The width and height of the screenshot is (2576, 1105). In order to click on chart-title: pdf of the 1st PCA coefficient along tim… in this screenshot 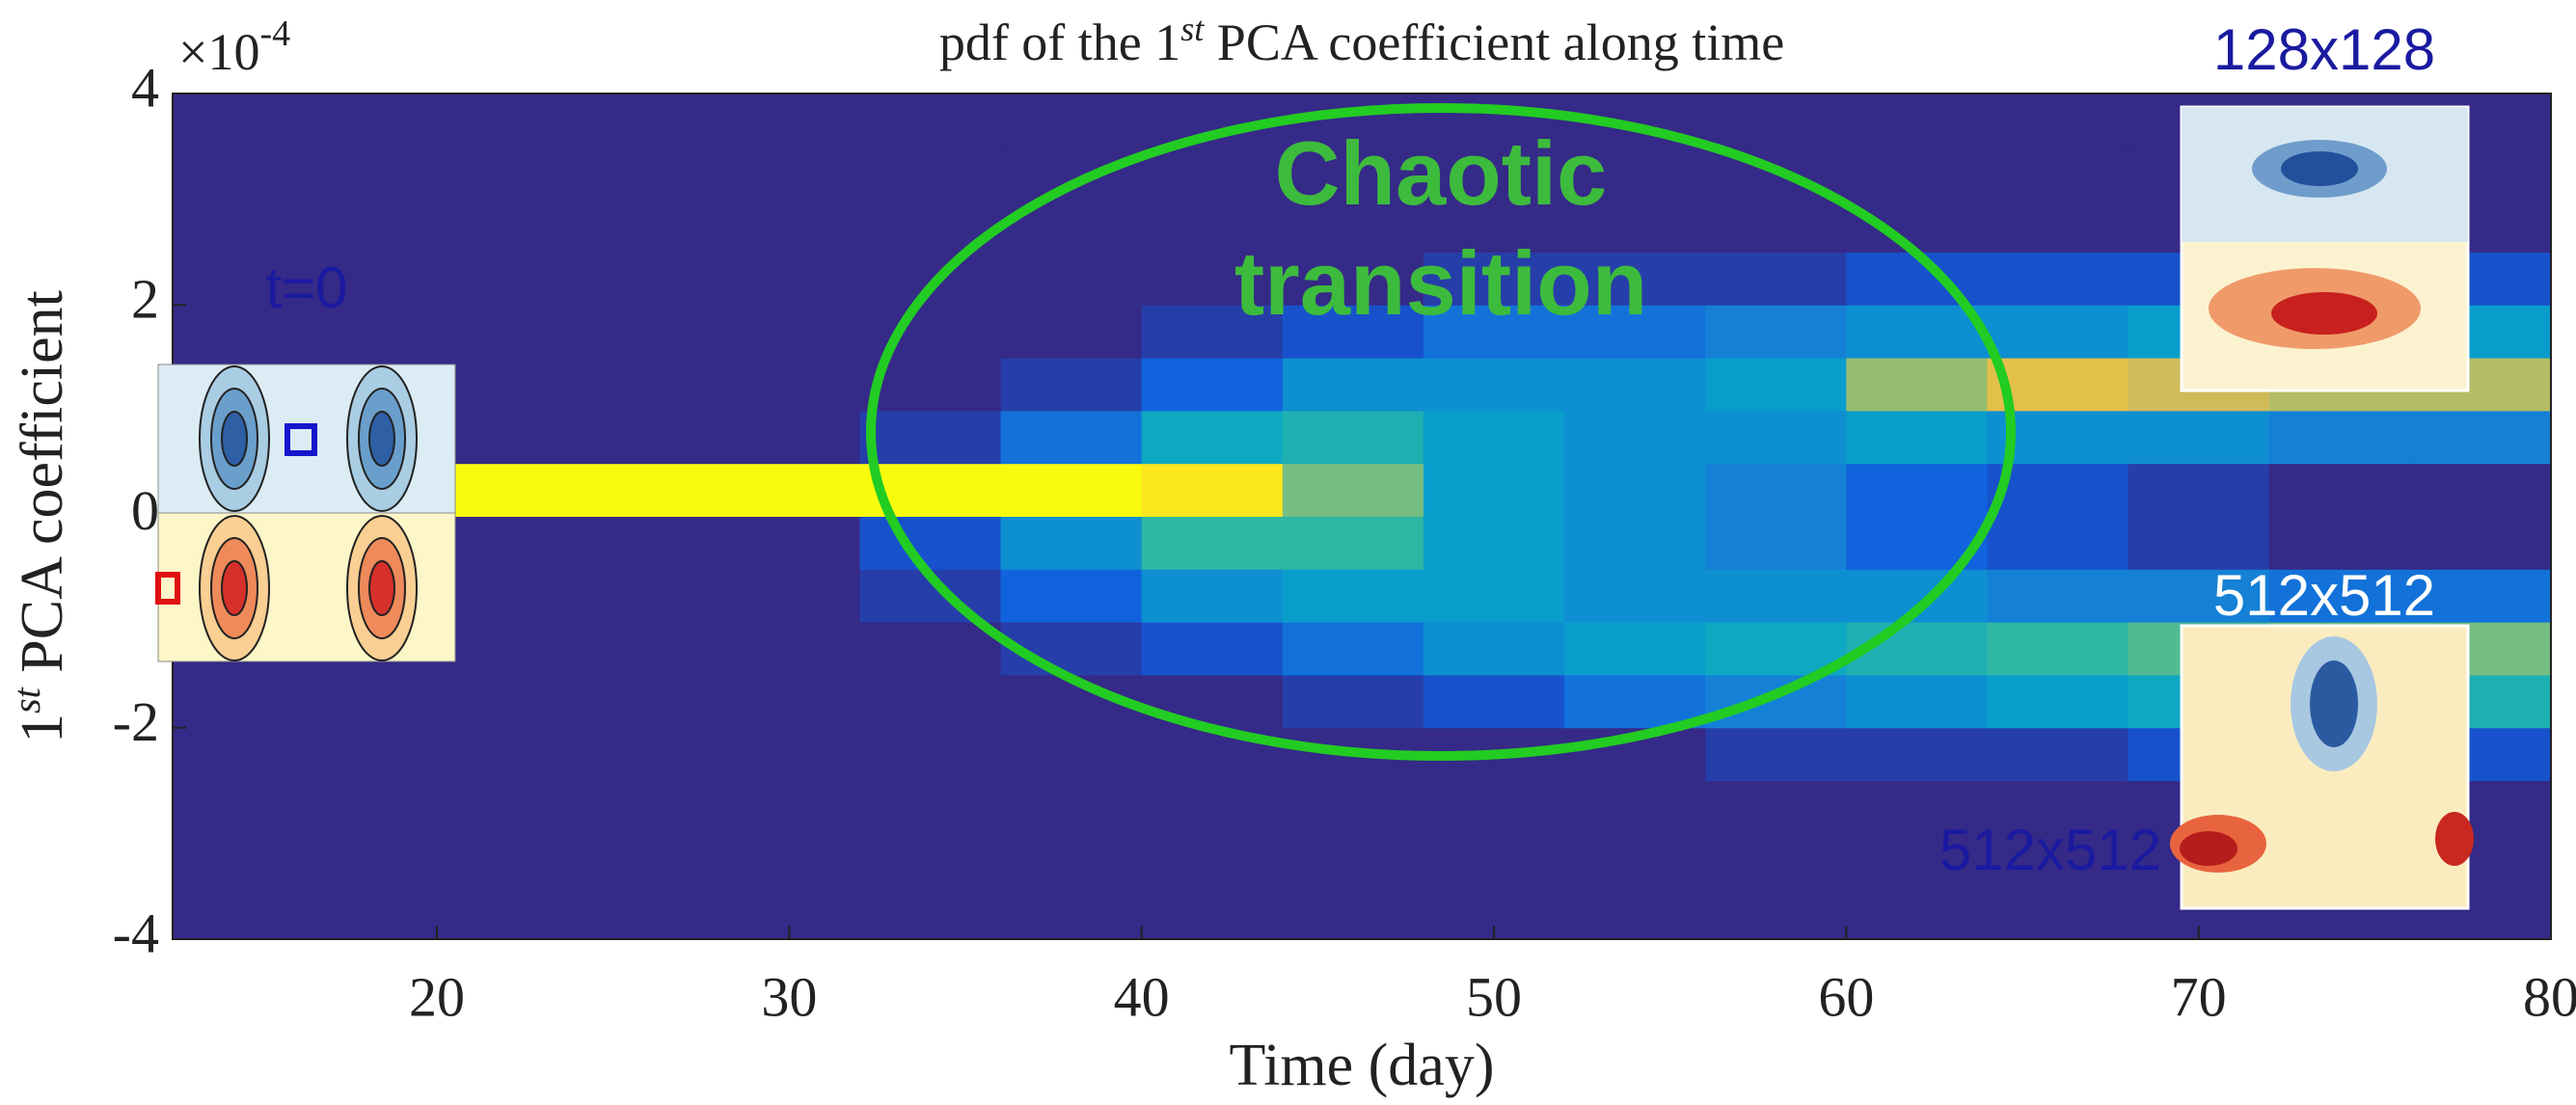, I will do `click(1361, 41)`.